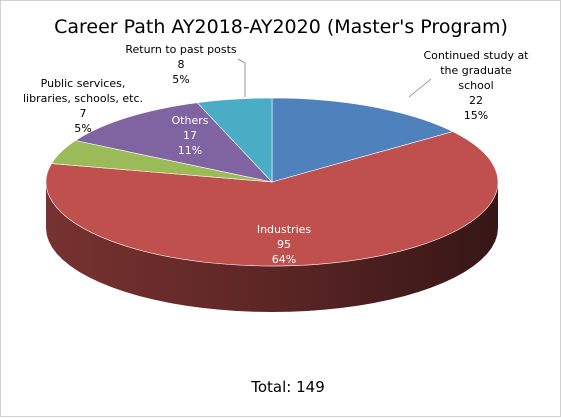  What do you see at coordinates (190, 135) in the screenshot?
I see `slice-value: 17` at bounding box center [190, 135].